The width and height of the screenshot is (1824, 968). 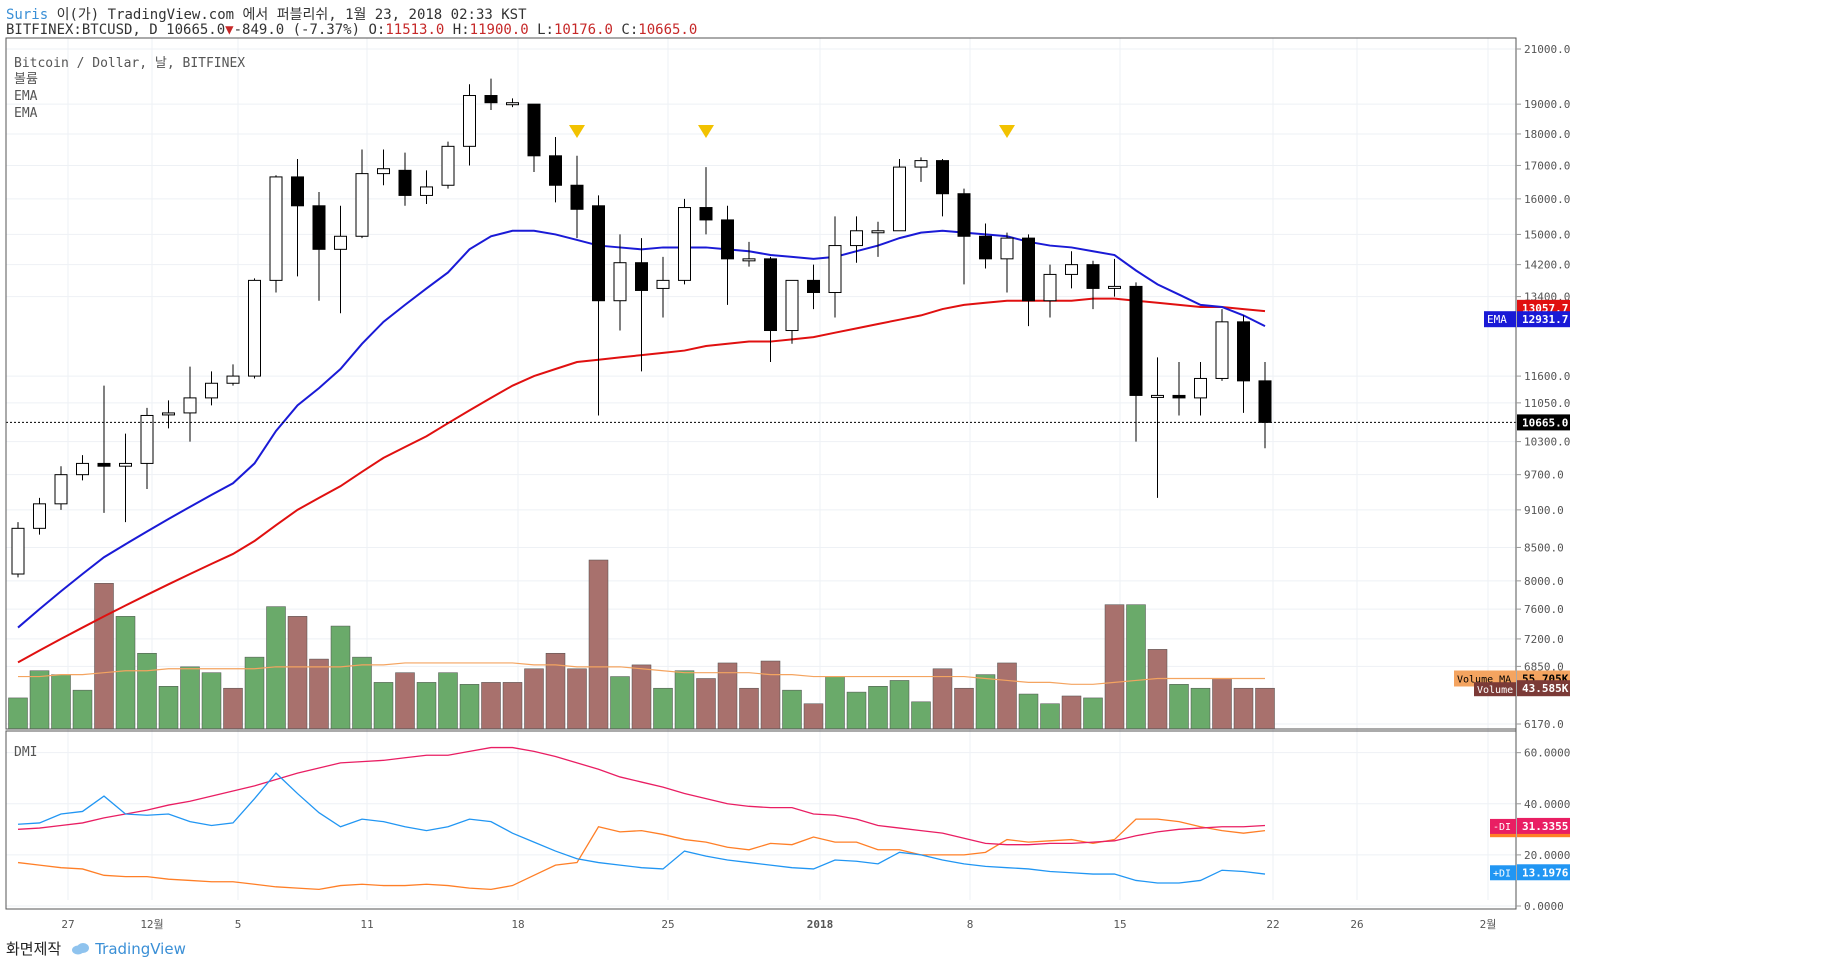 I want to click on legend-ema-2: EMA, so click(x=26, y=113).